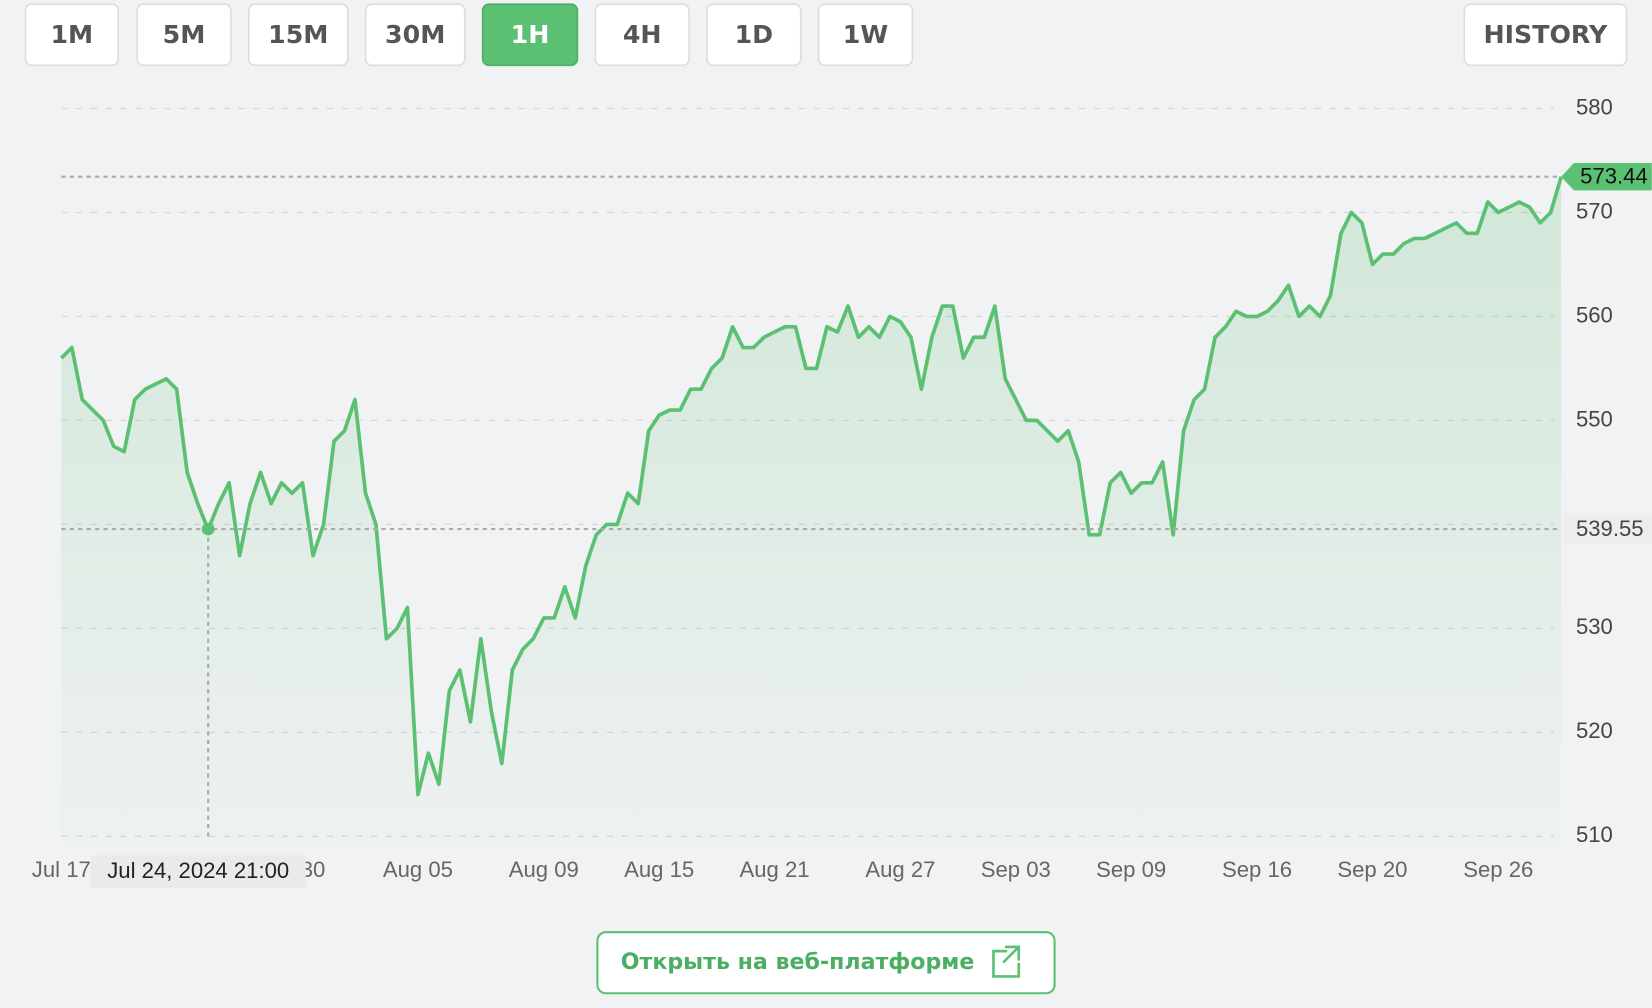  What do you see at coordinates (775, 869) in the screenshot?
I see `x-tick-label: Aug 21` at bounding box center [775, 869].